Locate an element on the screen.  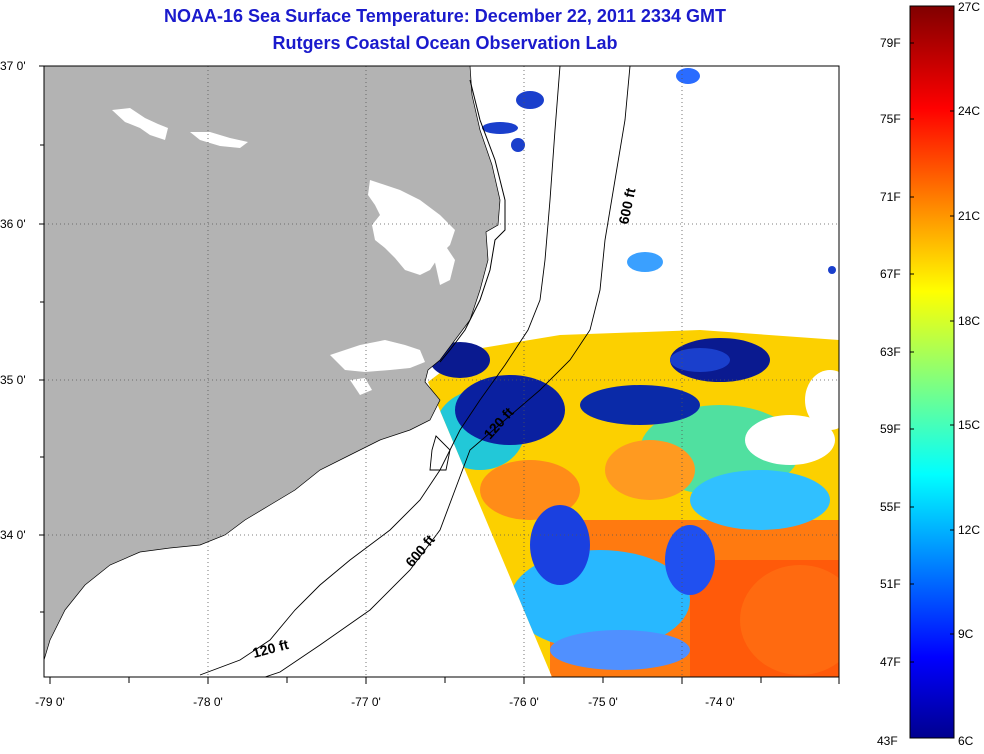
lon-label-79: -79 0' is located at coordinates (50, 702).